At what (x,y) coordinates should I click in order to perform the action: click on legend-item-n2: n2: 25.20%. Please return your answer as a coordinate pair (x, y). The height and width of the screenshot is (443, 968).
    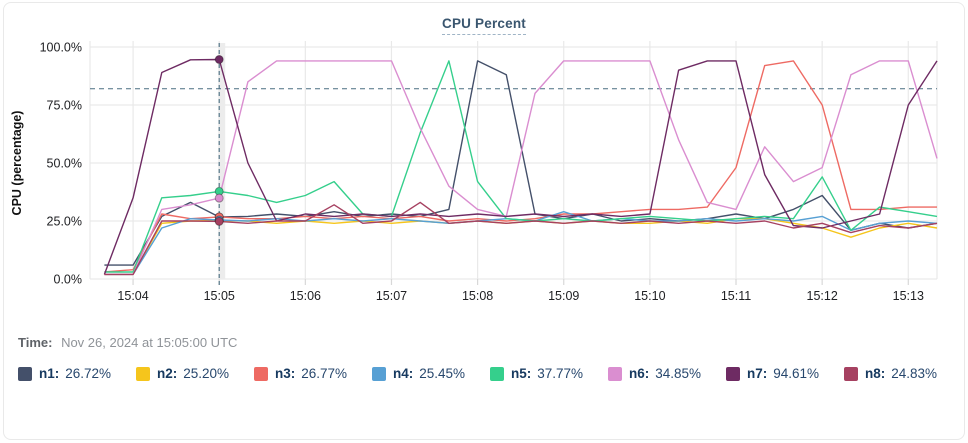
    Looking at the image, I should click on (195, 373).